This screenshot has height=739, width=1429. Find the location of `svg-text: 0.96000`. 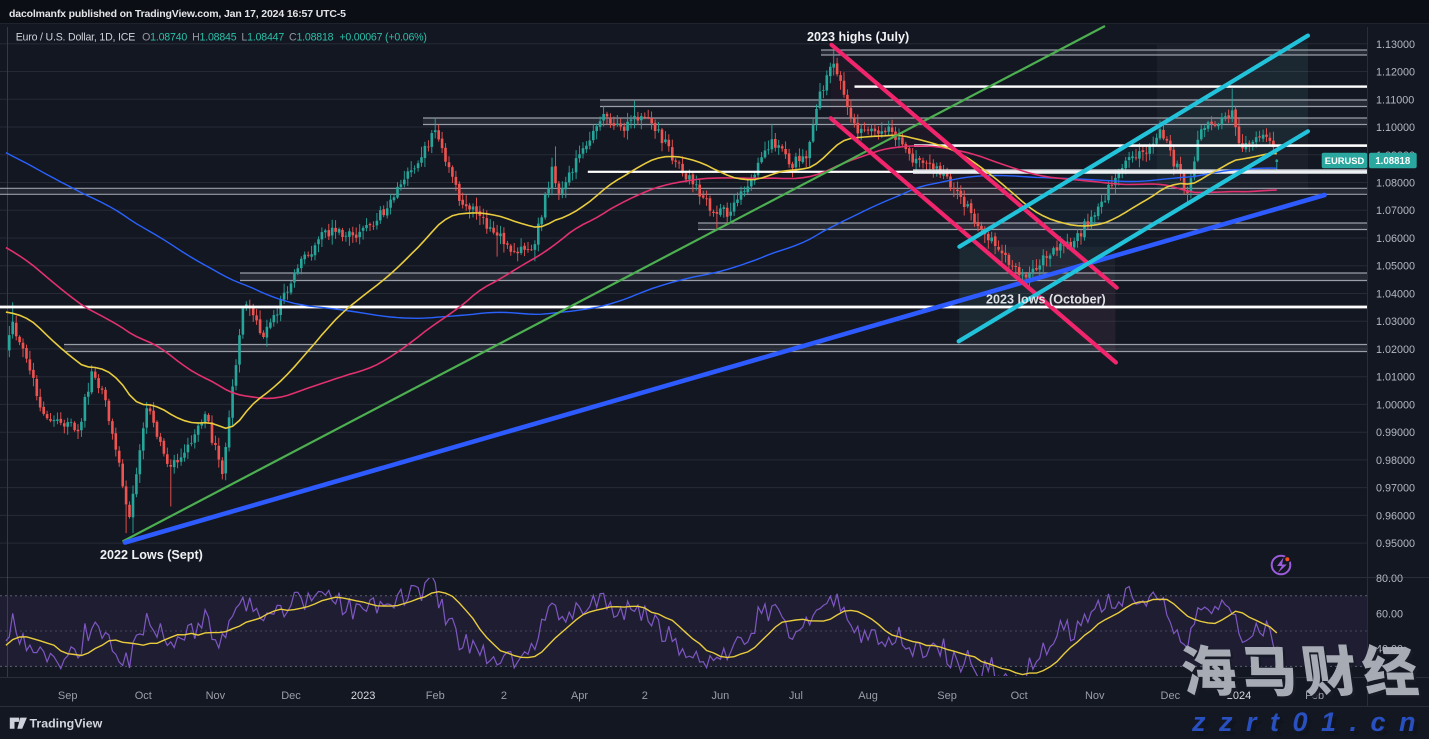

svg-text: 0.96000 is located at coordinates (1395, 516).